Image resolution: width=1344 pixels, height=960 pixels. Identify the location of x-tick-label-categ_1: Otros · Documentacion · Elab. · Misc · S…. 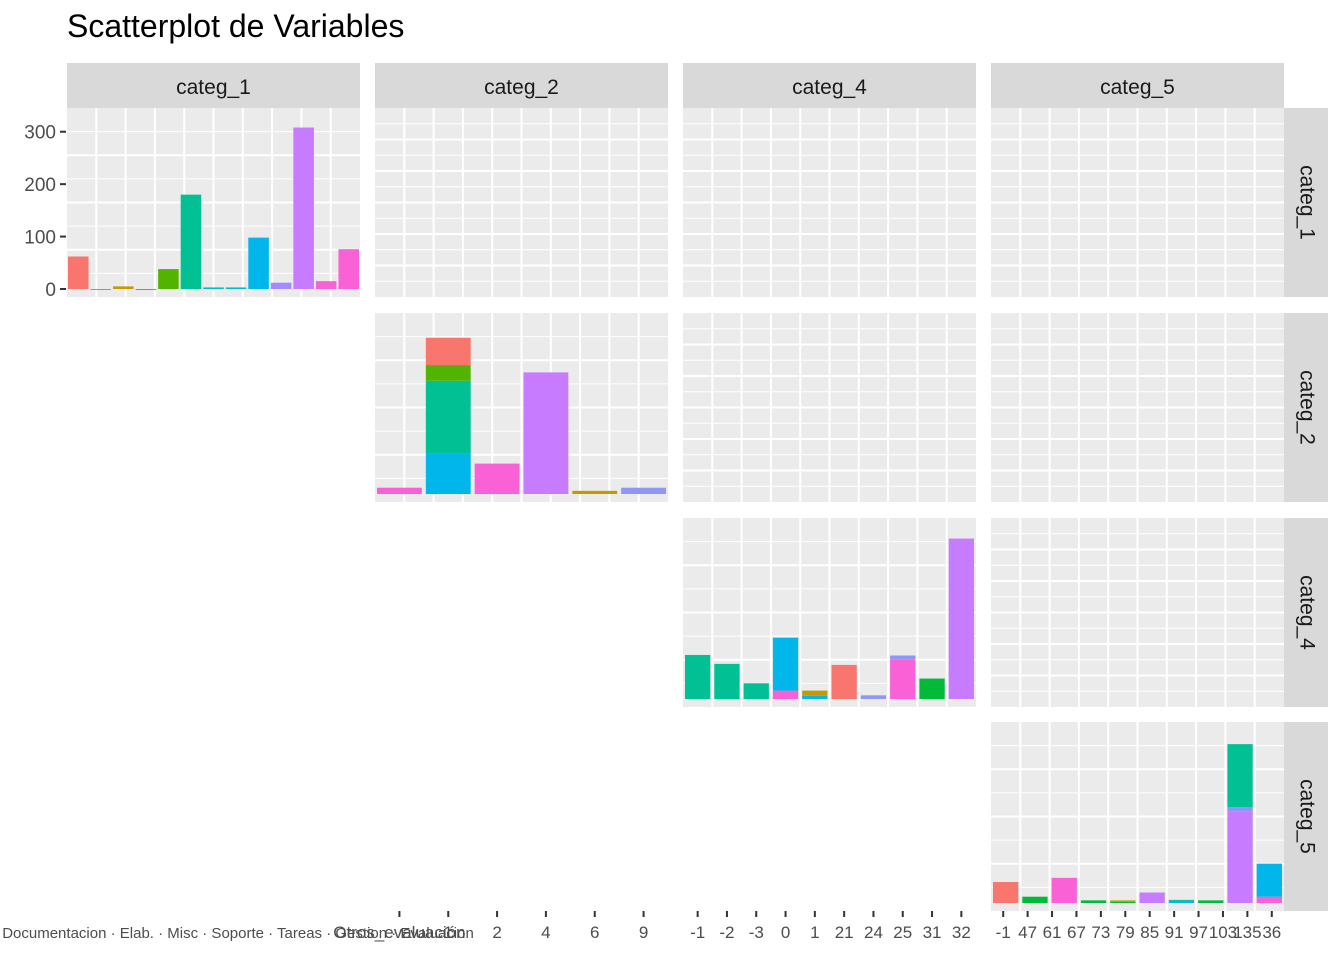
(237, 933).